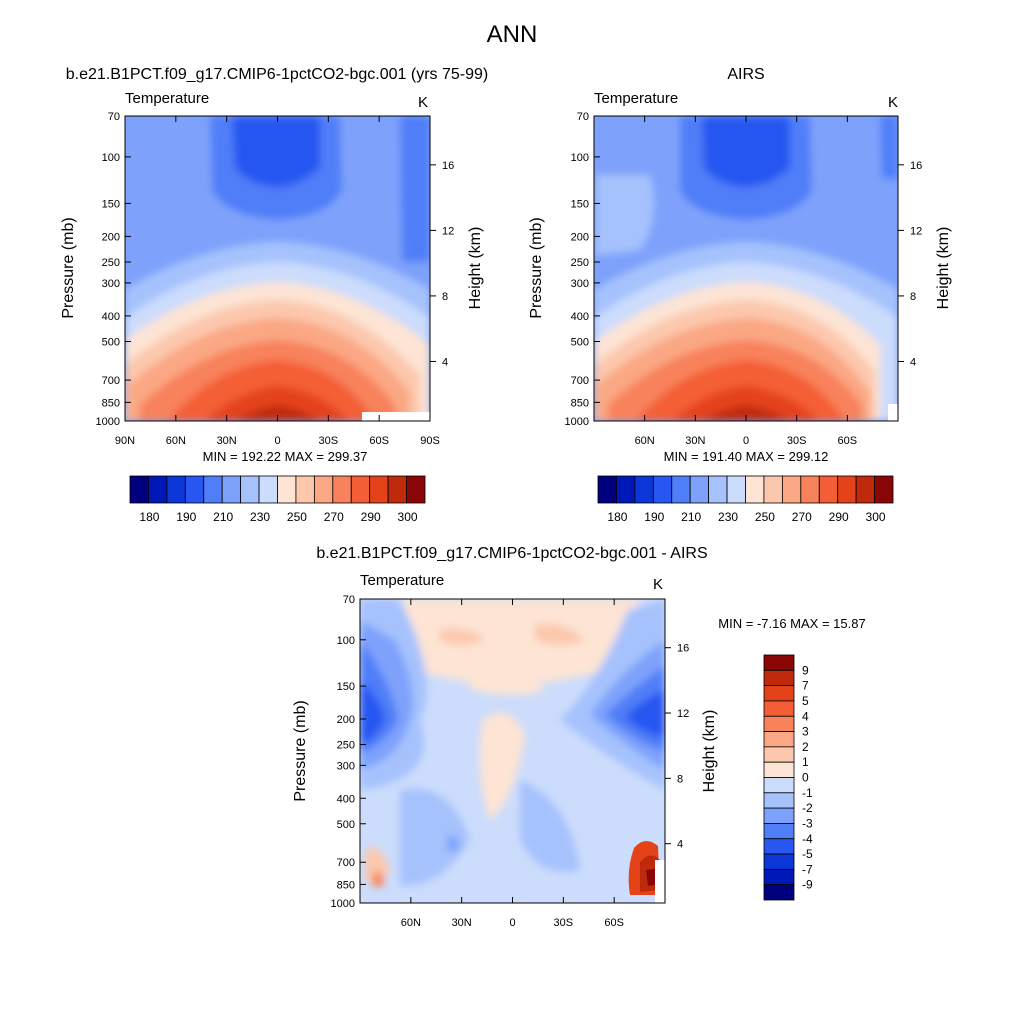  Describe the element at coordinates (745, 74) in the screenshot. I see `panel-obs-title: AIRS` at that location.